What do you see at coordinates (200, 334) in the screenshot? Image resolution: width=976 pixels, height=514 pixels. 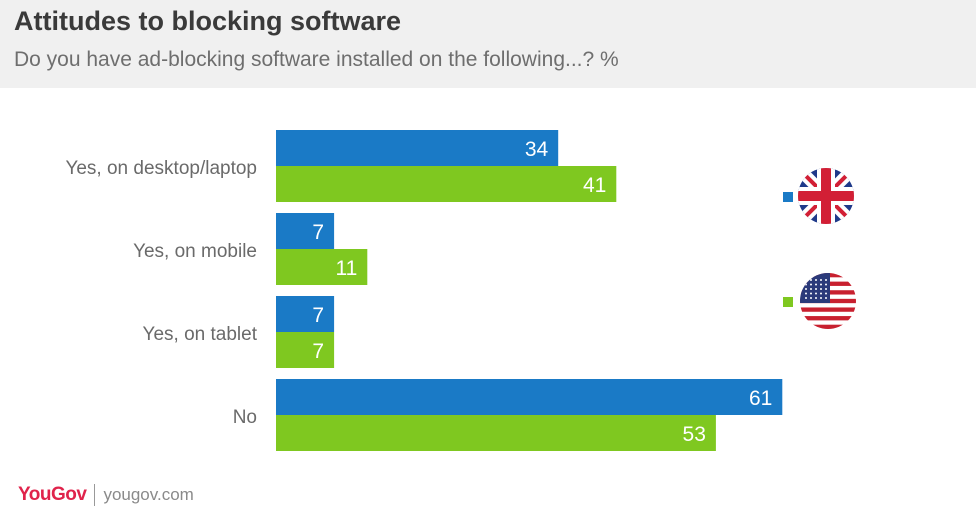 I see `category-label: Yes, on tablet` at bounding box center [200, 334].